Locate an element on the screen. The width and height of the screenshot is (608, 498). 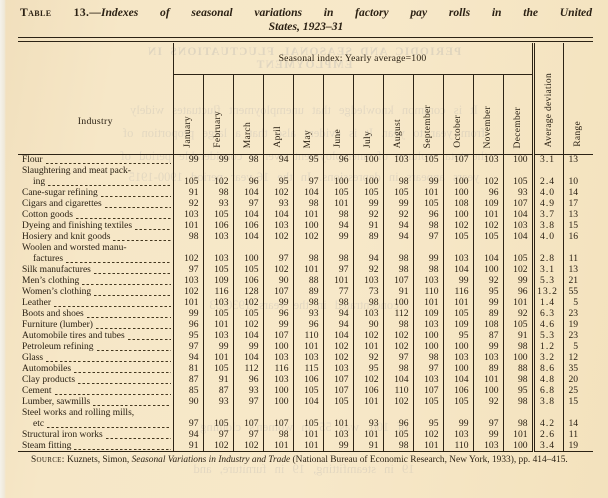
average-deviation-value: 6.3 is located at coordinates (547, 314).